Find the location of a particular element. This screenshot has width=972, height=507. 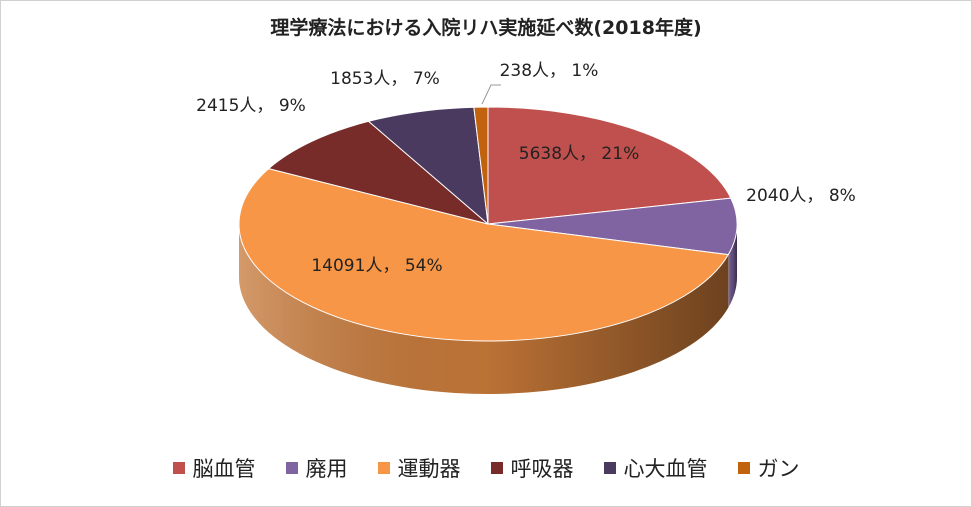

legend-label: 心大血管 is located at coordinates (665, 469).